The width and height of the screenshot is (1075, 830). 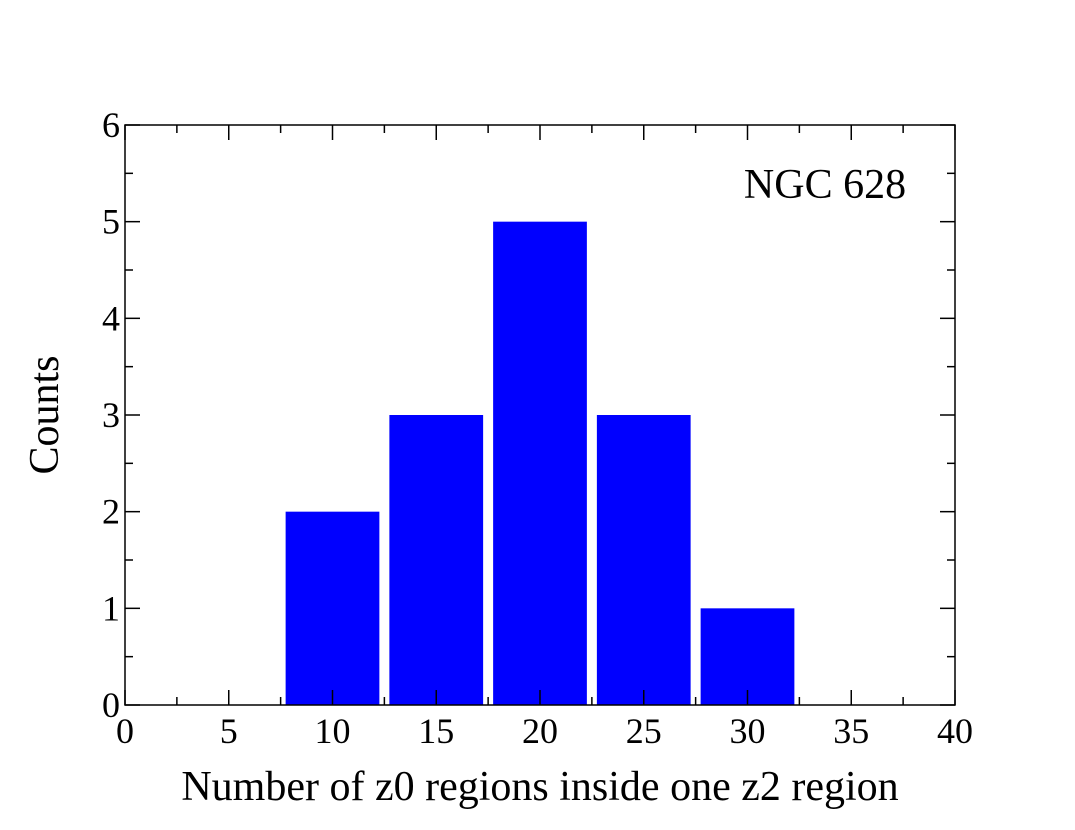 What do you see at coordinates (111, 318) in the screenshot?
I see `y-tick-label: 4` at bounding box center [111, 318].